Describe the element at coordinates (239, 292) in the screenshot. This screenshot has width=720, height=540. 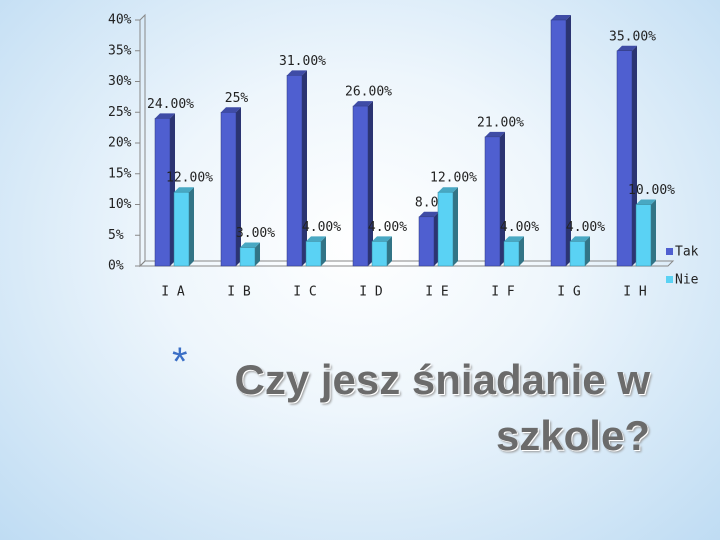
I see `x-tick-label: I B` at that location.